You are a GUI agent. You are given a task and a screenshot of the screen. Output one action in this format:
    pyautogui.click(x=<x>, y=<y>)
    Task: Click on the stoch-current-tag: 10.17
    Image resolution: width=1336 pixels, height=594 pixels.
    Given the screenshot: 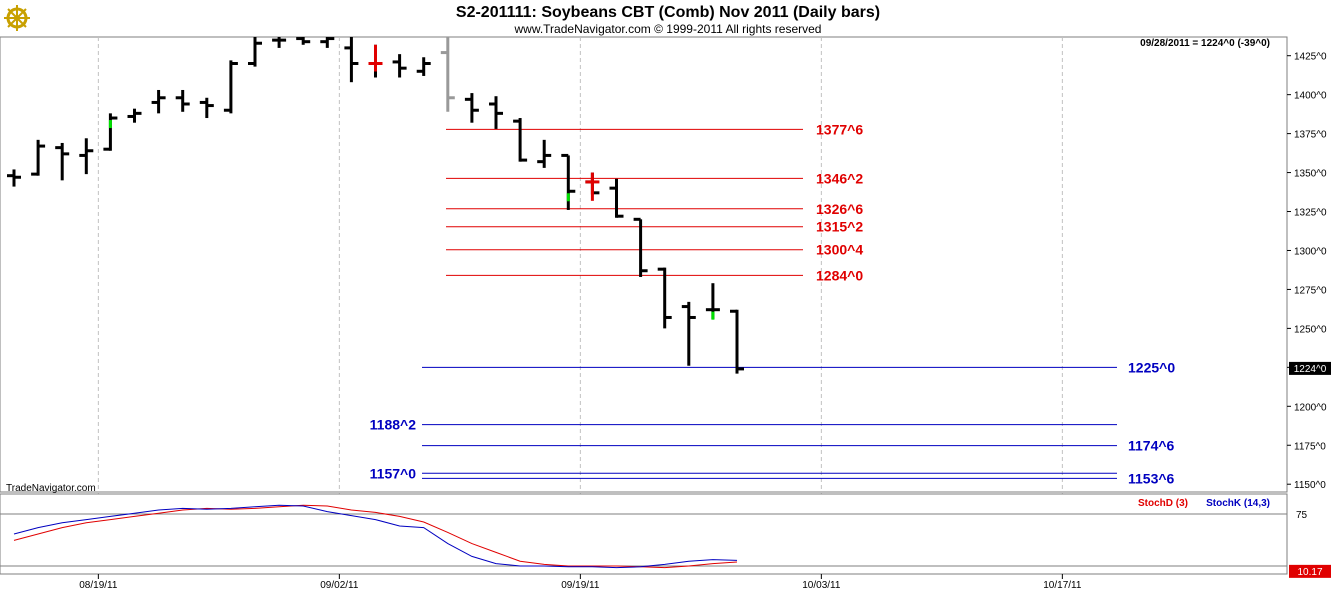 What is the action you would take?
    pyautogui.click(x=1310, y=571)
    